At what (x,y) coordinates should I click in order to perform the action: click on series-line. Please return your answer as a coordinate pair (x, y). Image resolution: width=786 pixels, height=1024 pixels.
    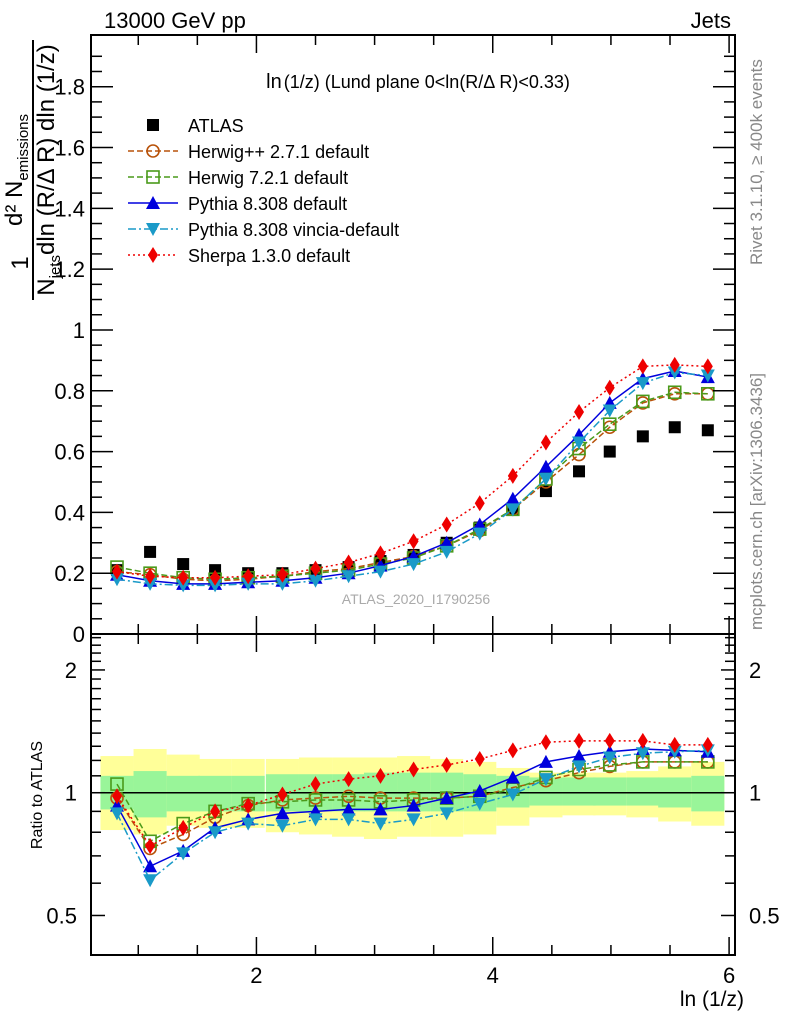
    Looking at the image, I should click on (412, 805).